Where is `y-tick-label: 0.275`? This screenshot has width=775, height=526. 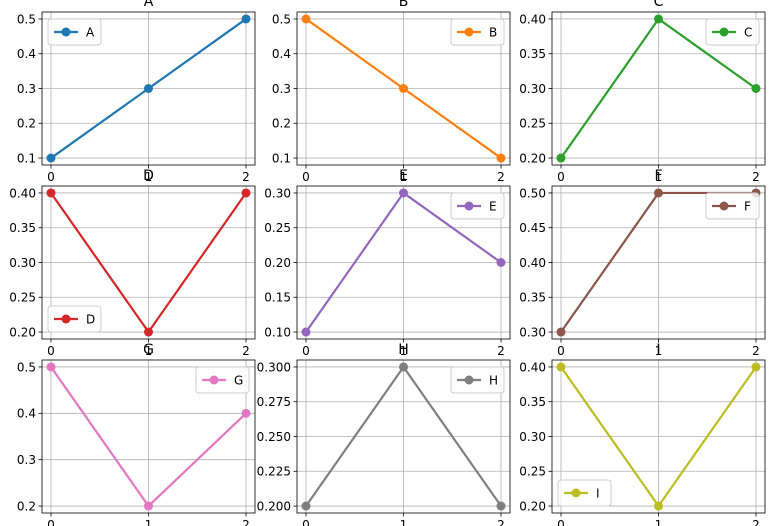
y-tick-label: 0.275 is located at coordinates (274, 402).